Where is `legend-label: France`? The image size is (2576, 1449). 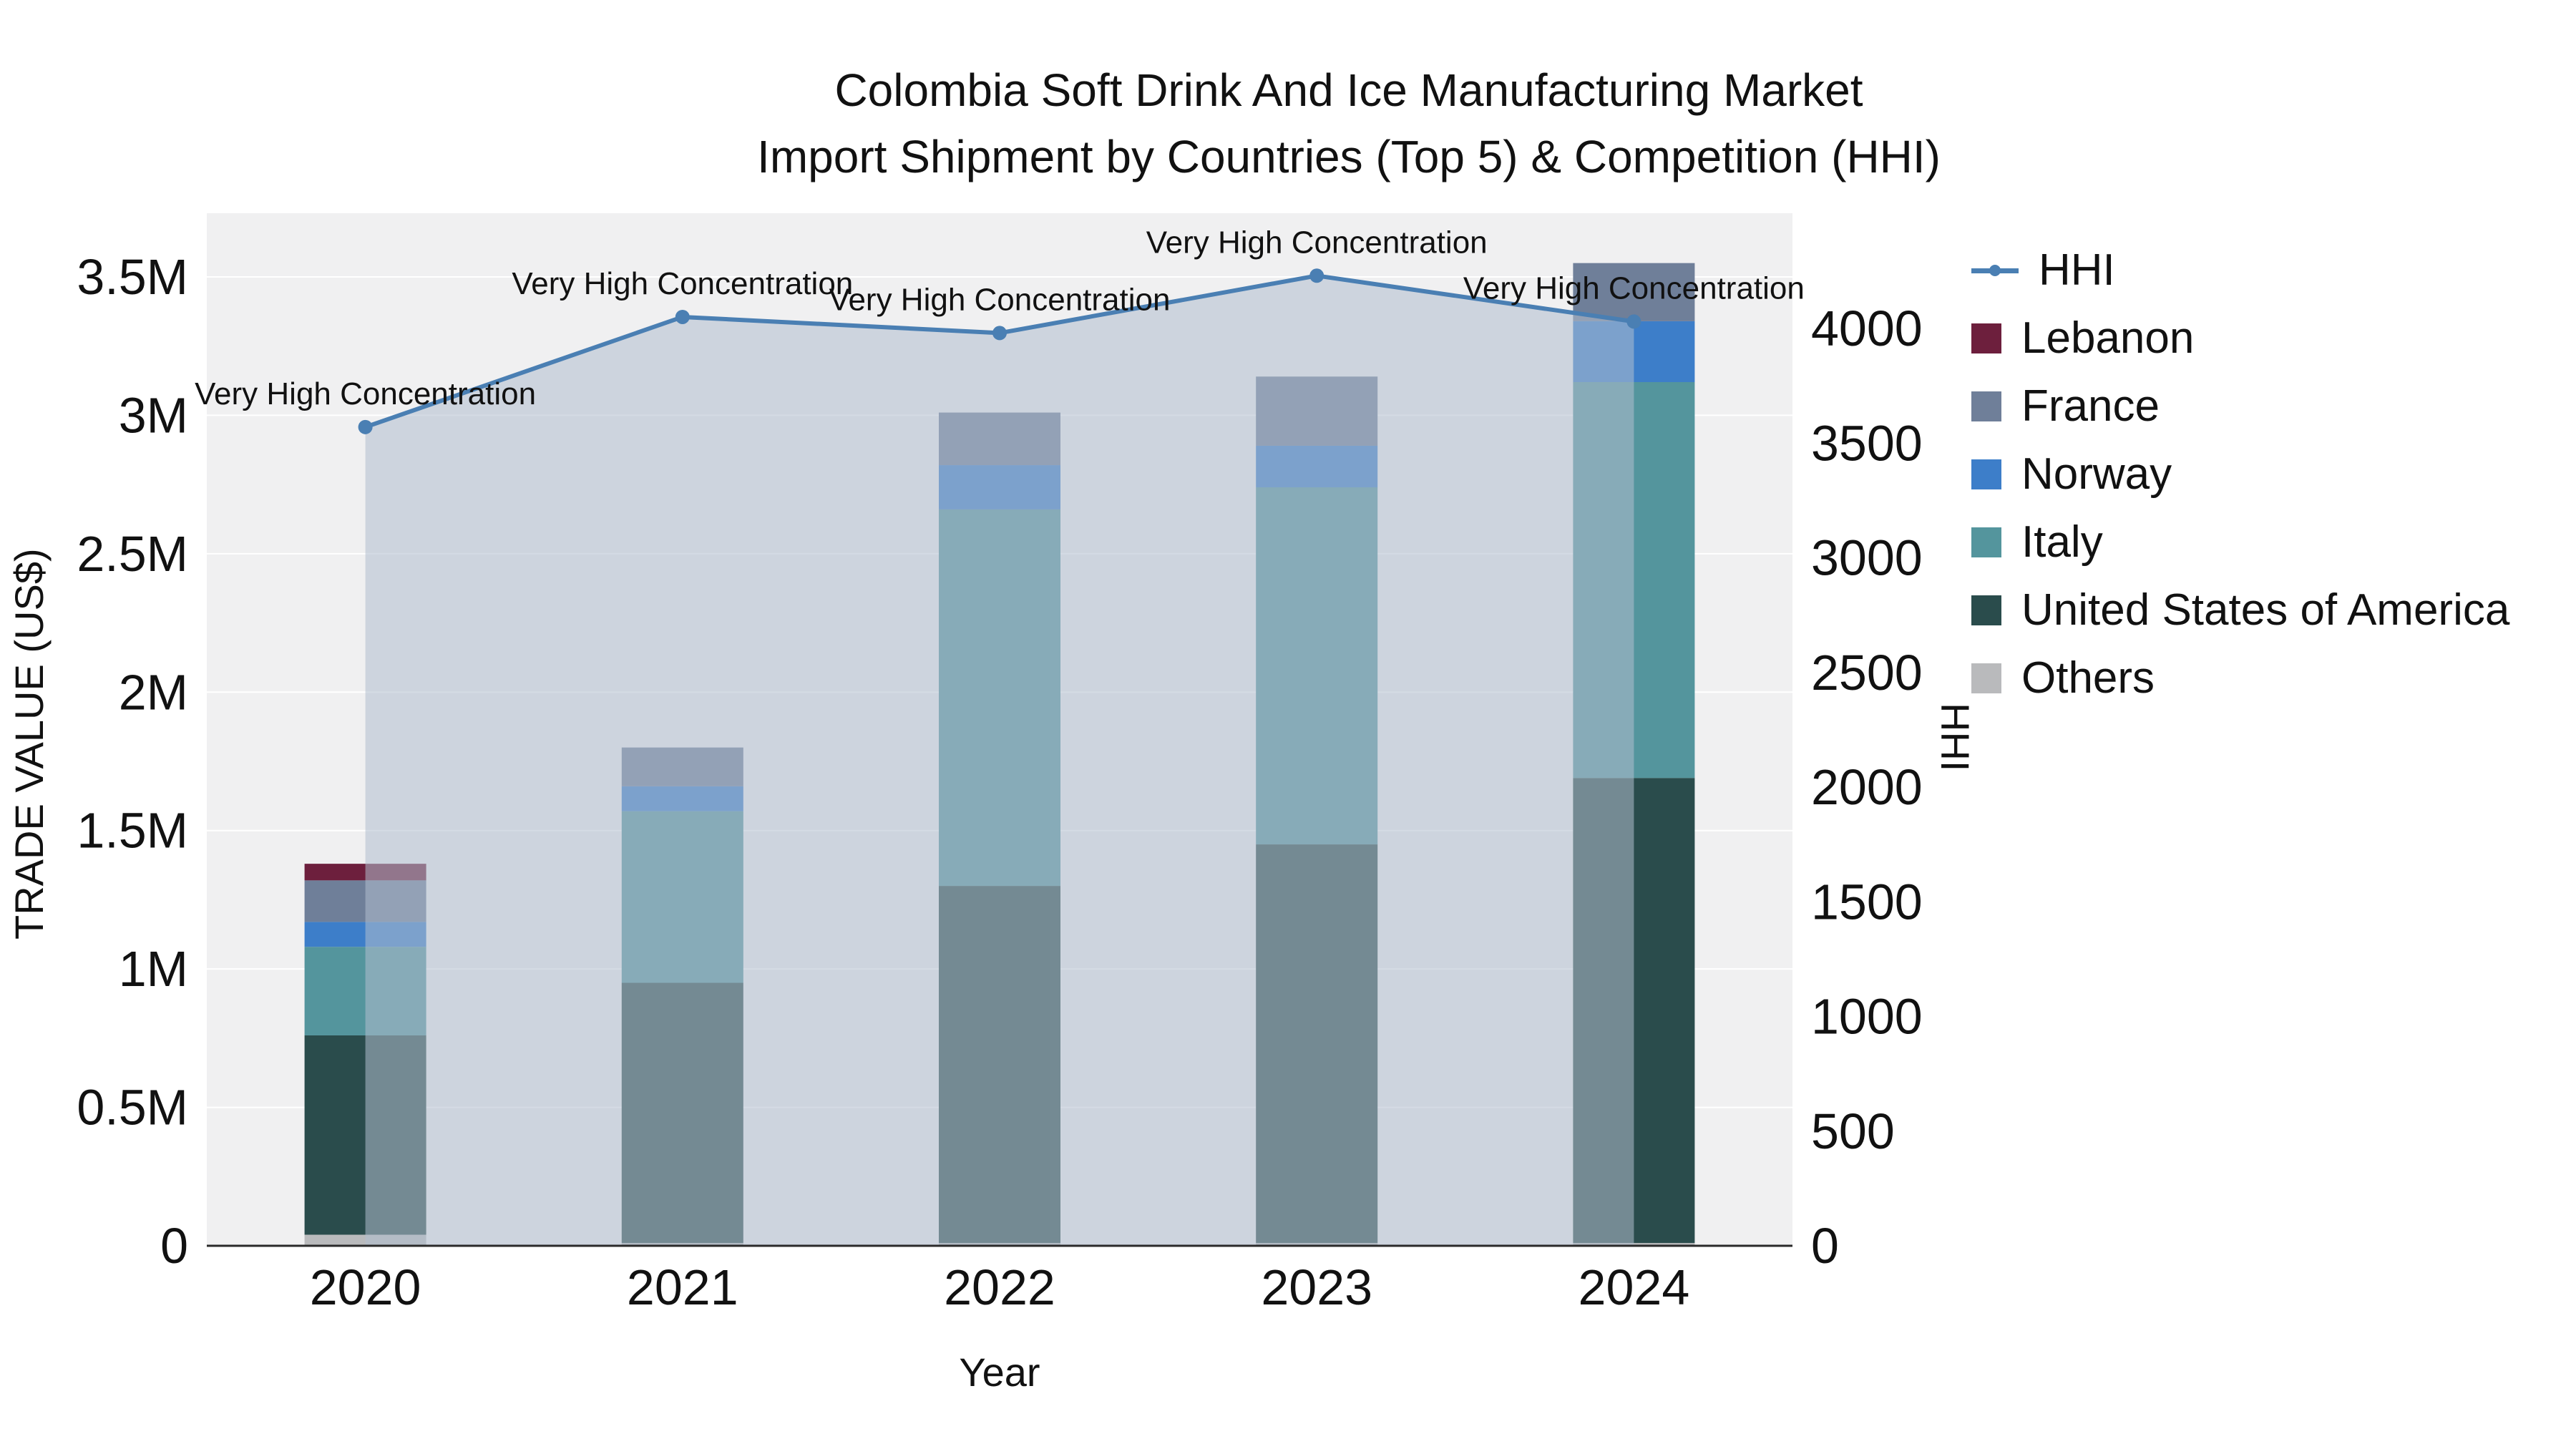 legend-label: France is located at coordinates (2090, 406).